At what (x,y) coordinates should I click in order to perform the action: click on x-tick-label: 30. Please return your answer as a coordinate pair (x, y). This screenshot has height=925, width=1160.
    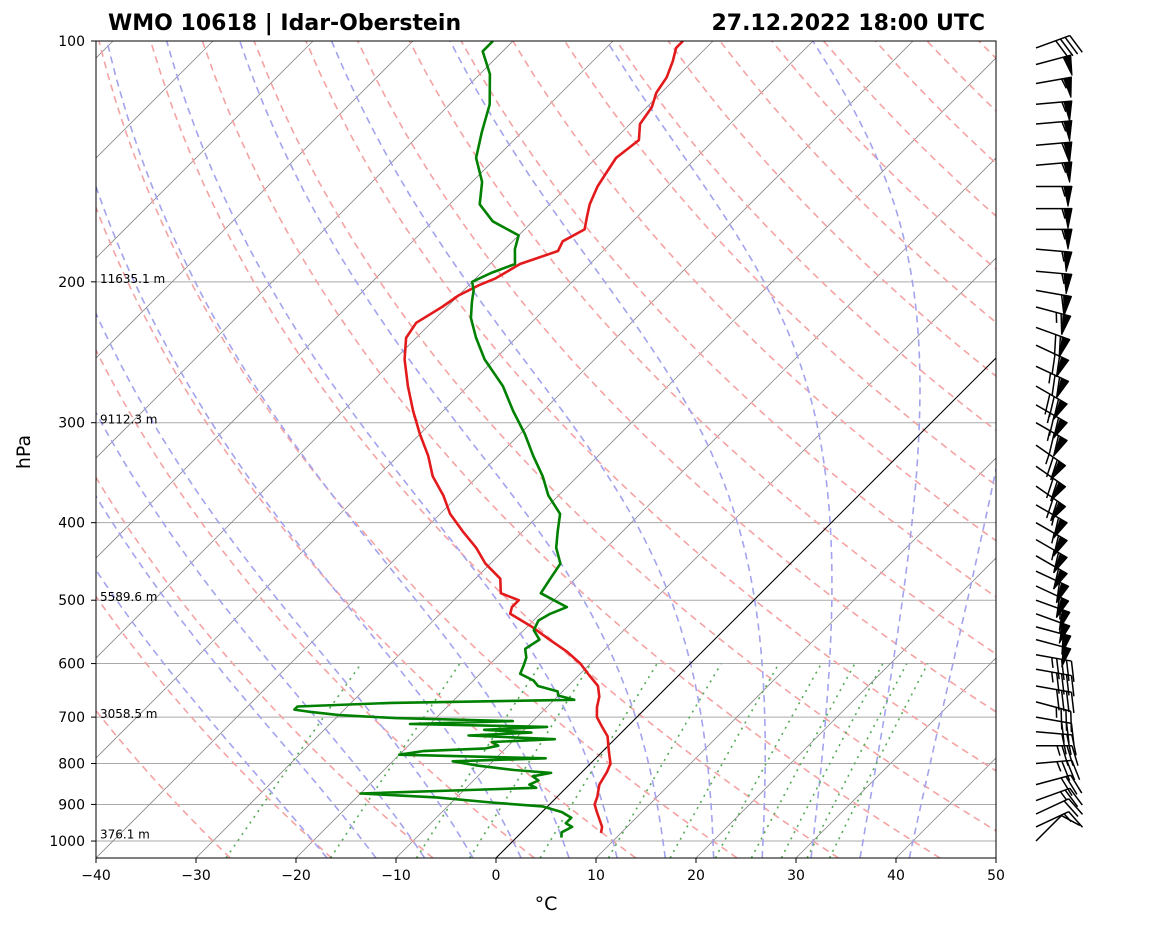
    Looking at the image, I should click on (796, 876).